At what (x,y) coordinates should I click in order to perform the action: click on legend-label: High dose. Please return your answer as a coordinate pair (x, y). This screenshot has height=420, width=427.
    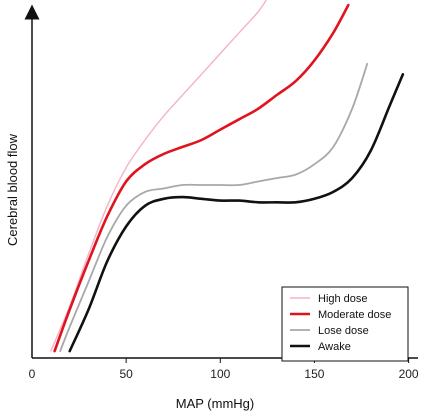
    Looking at the image, I should click on (343, 299).